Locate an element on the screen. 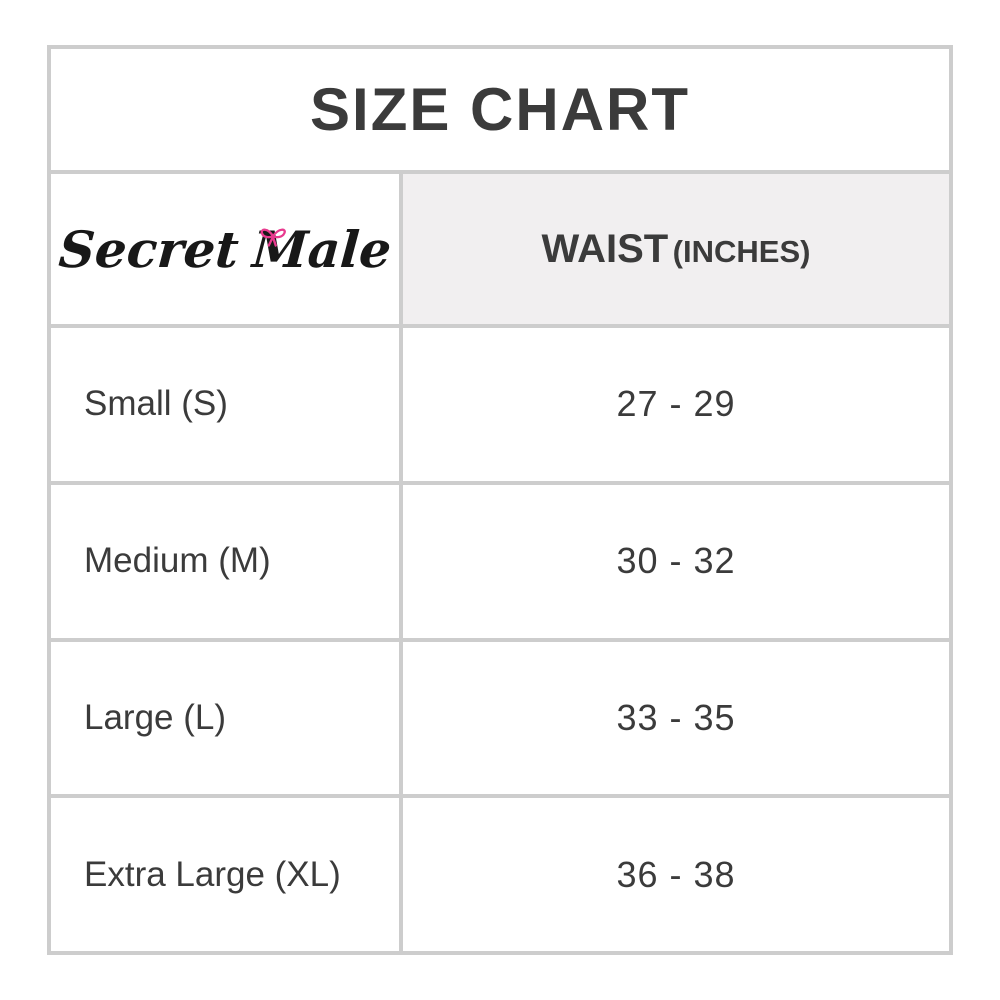 This screenshot has height=1000, width=1000. table-row: Extra Large (XL) 36 - 38 is located at coordinates (500, 874).